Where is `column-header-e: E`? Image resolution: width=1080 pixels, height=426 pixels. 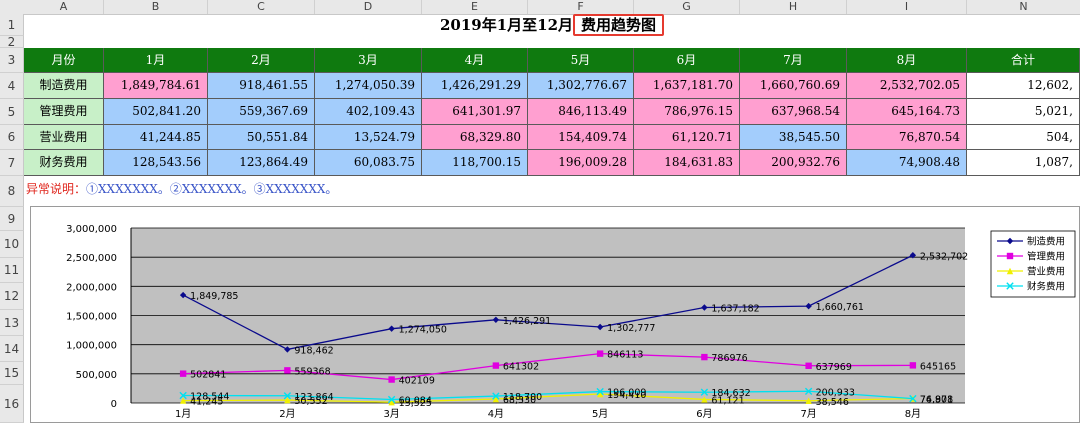 column-header-e: E is located at coordinates (475, 7).